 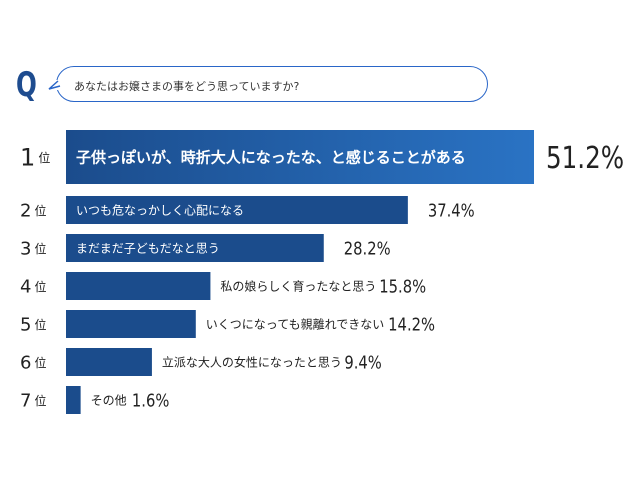 What do you see at coordinates (585, 159) in the screenshot?
I see `value-label: 51.2%` at bounding box center [585, 159].